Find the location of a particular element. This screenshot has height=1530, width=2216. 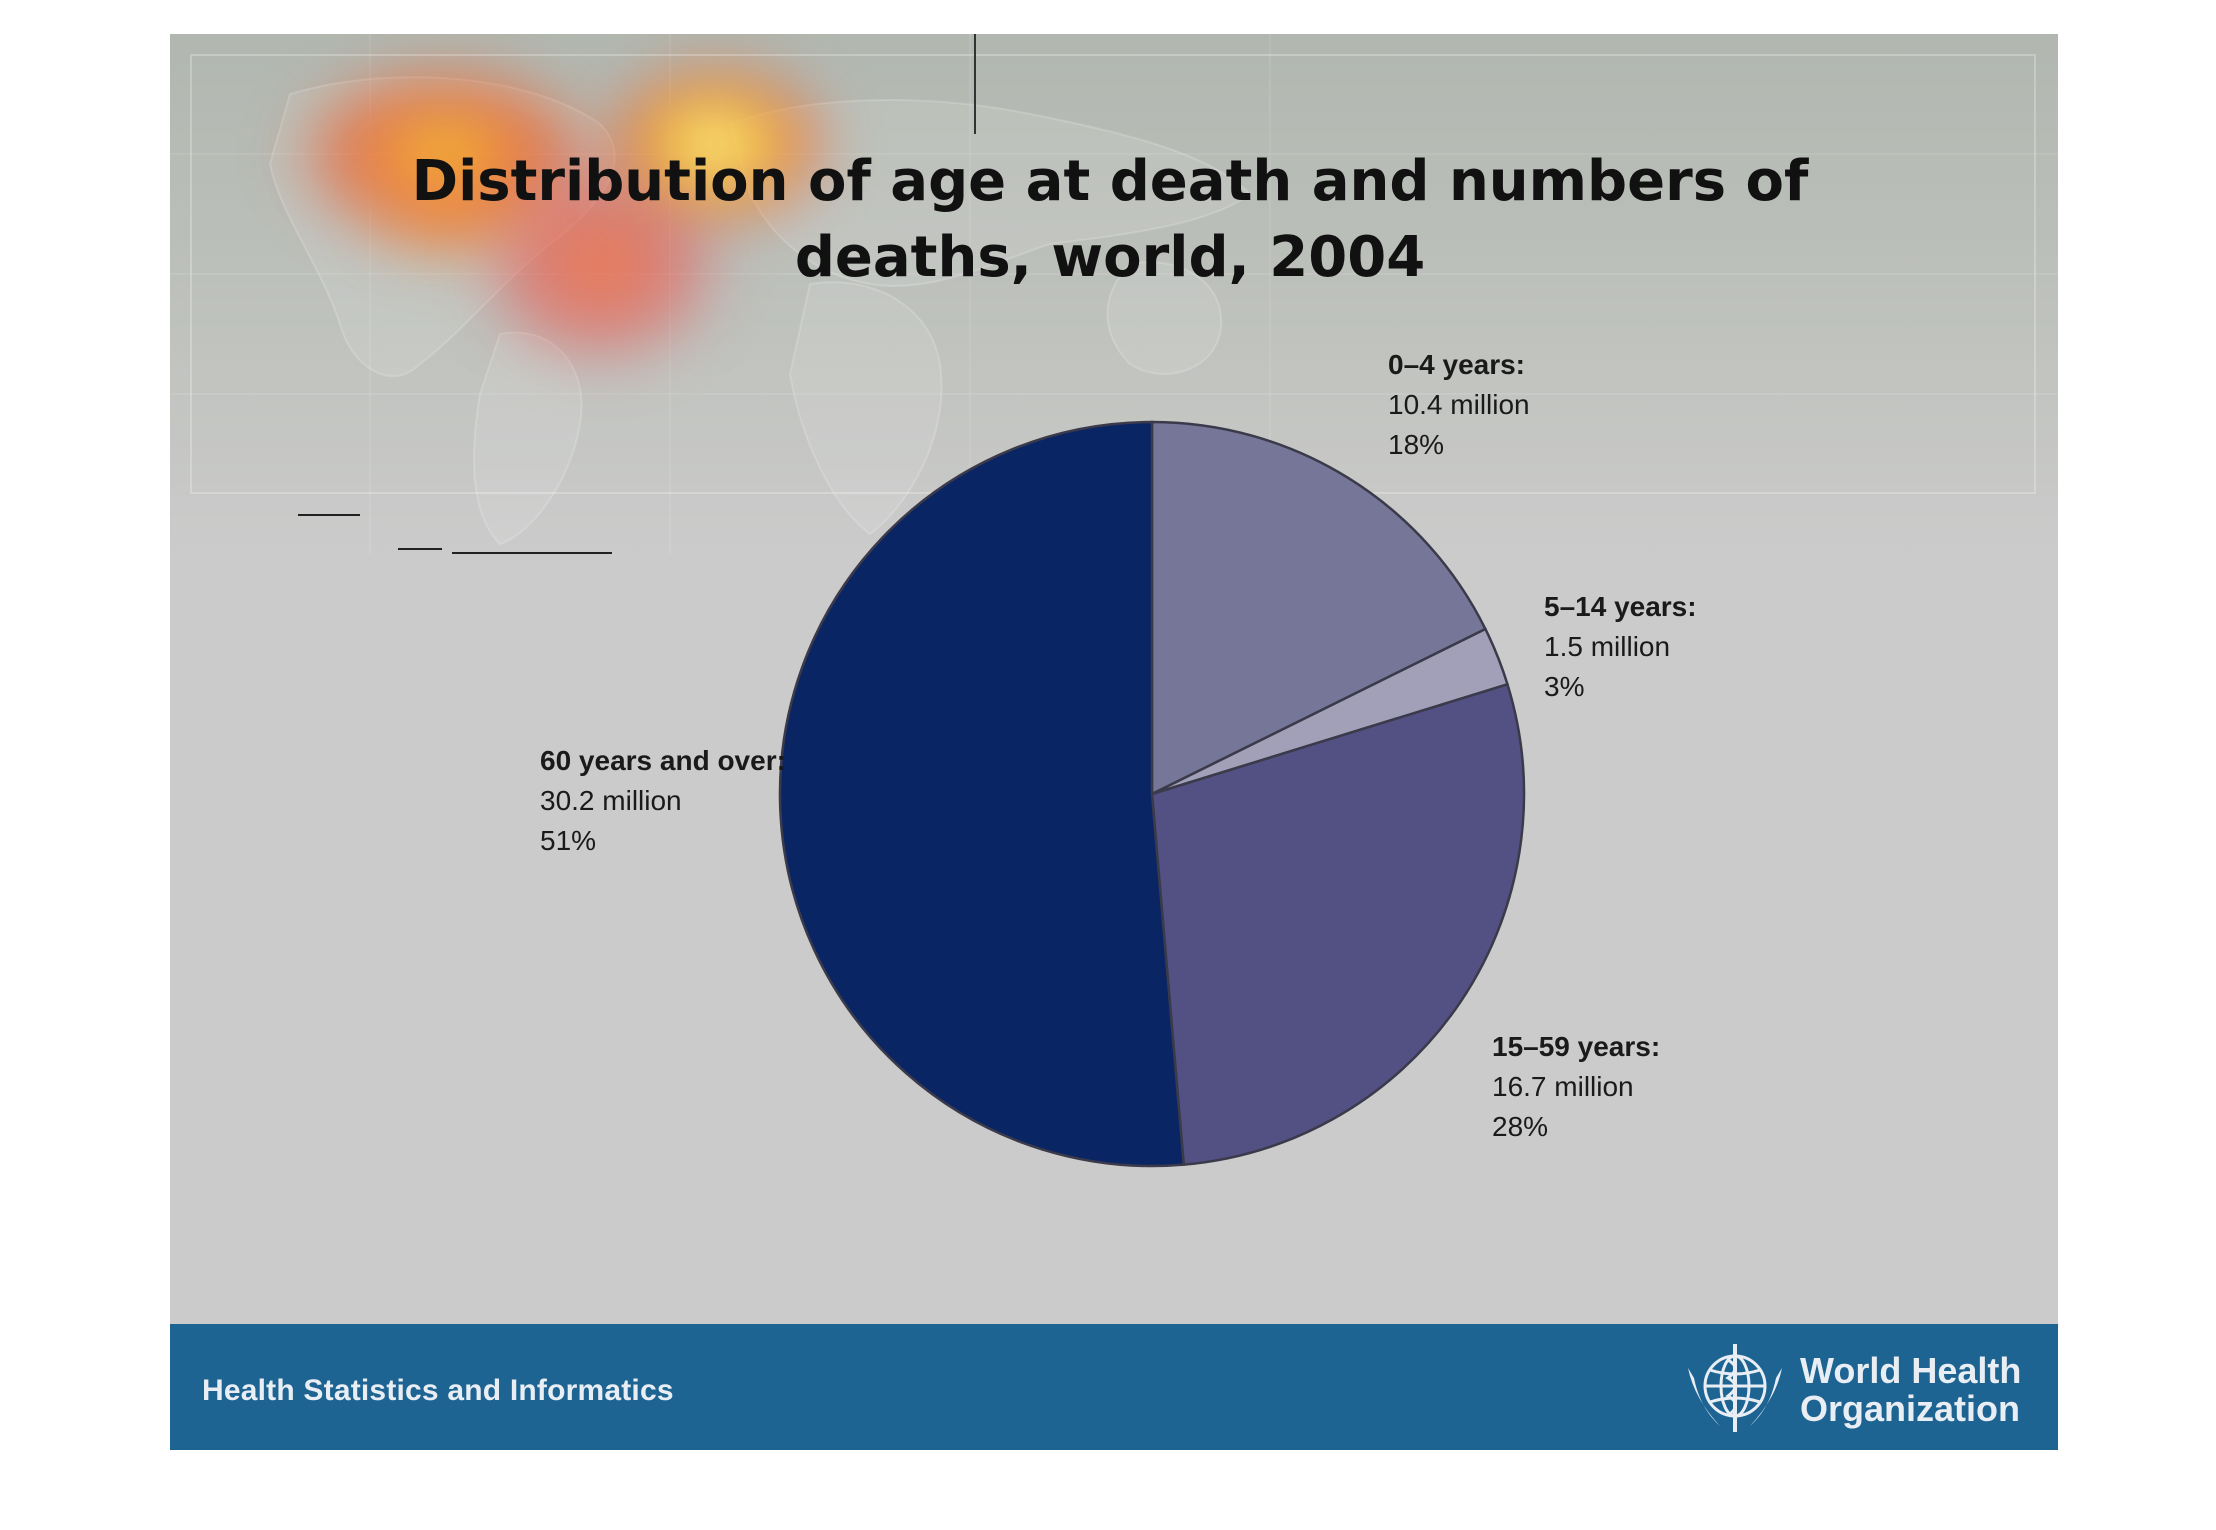

slice-label-value: 10.4 million is located at coordinates (1459, 404).